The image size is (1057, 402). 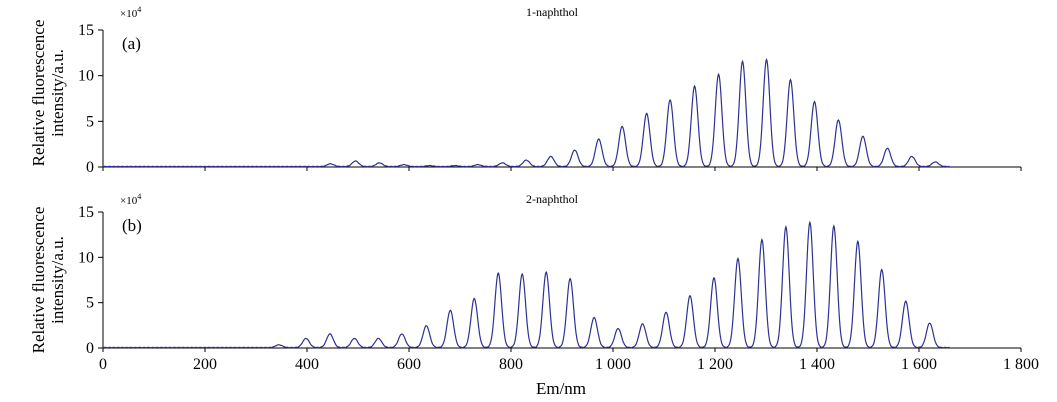 I want to click on x-tick-label: 0, so click(x=103, y=364).